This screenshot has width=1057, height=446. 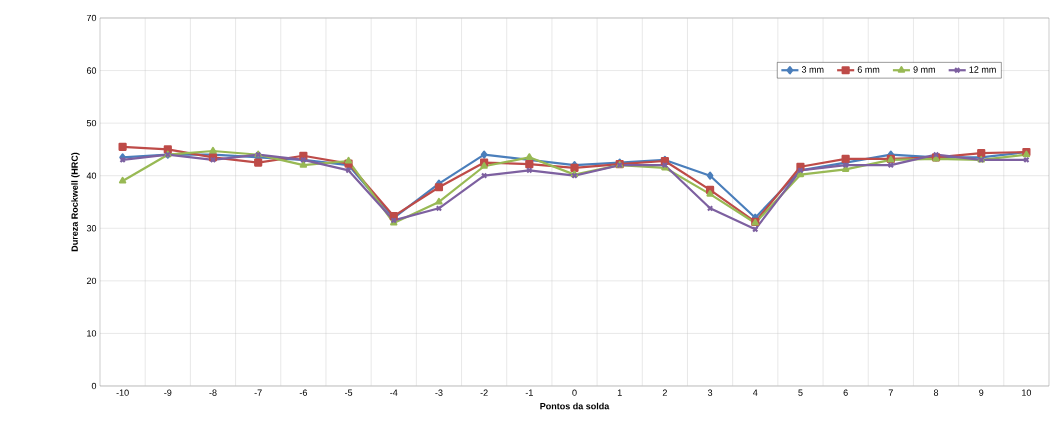 What do you see at coordinates (91, 70) in the screenshot?
I see `y-tick-label: 60` at bounding box center [91, 70].